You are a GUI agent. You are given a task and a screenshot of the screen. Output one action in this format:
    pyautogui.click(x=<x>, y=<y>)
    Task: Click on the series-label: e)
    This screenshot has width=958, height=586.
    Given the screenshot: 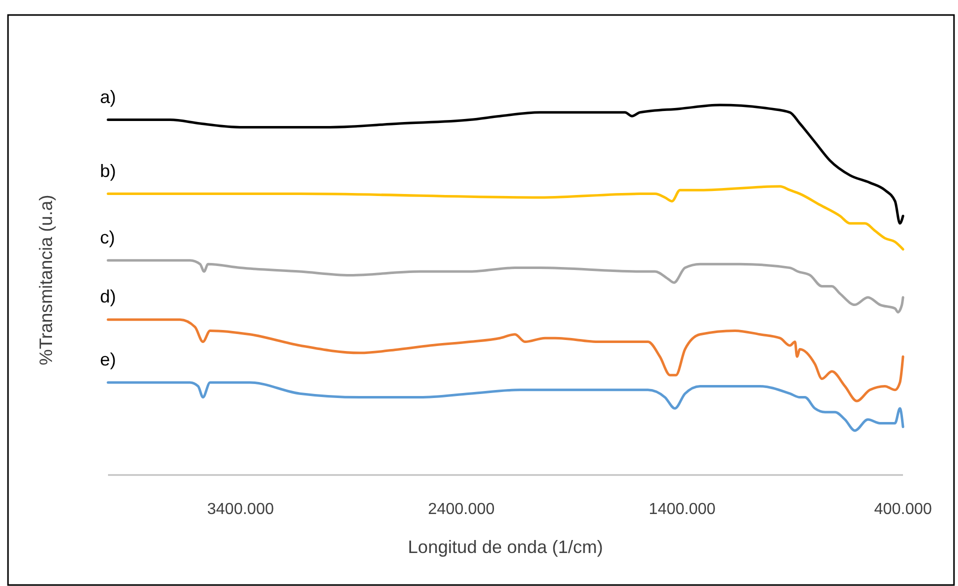 What is the action you would take?
    pyautogui.click(x=108, y=360)
    